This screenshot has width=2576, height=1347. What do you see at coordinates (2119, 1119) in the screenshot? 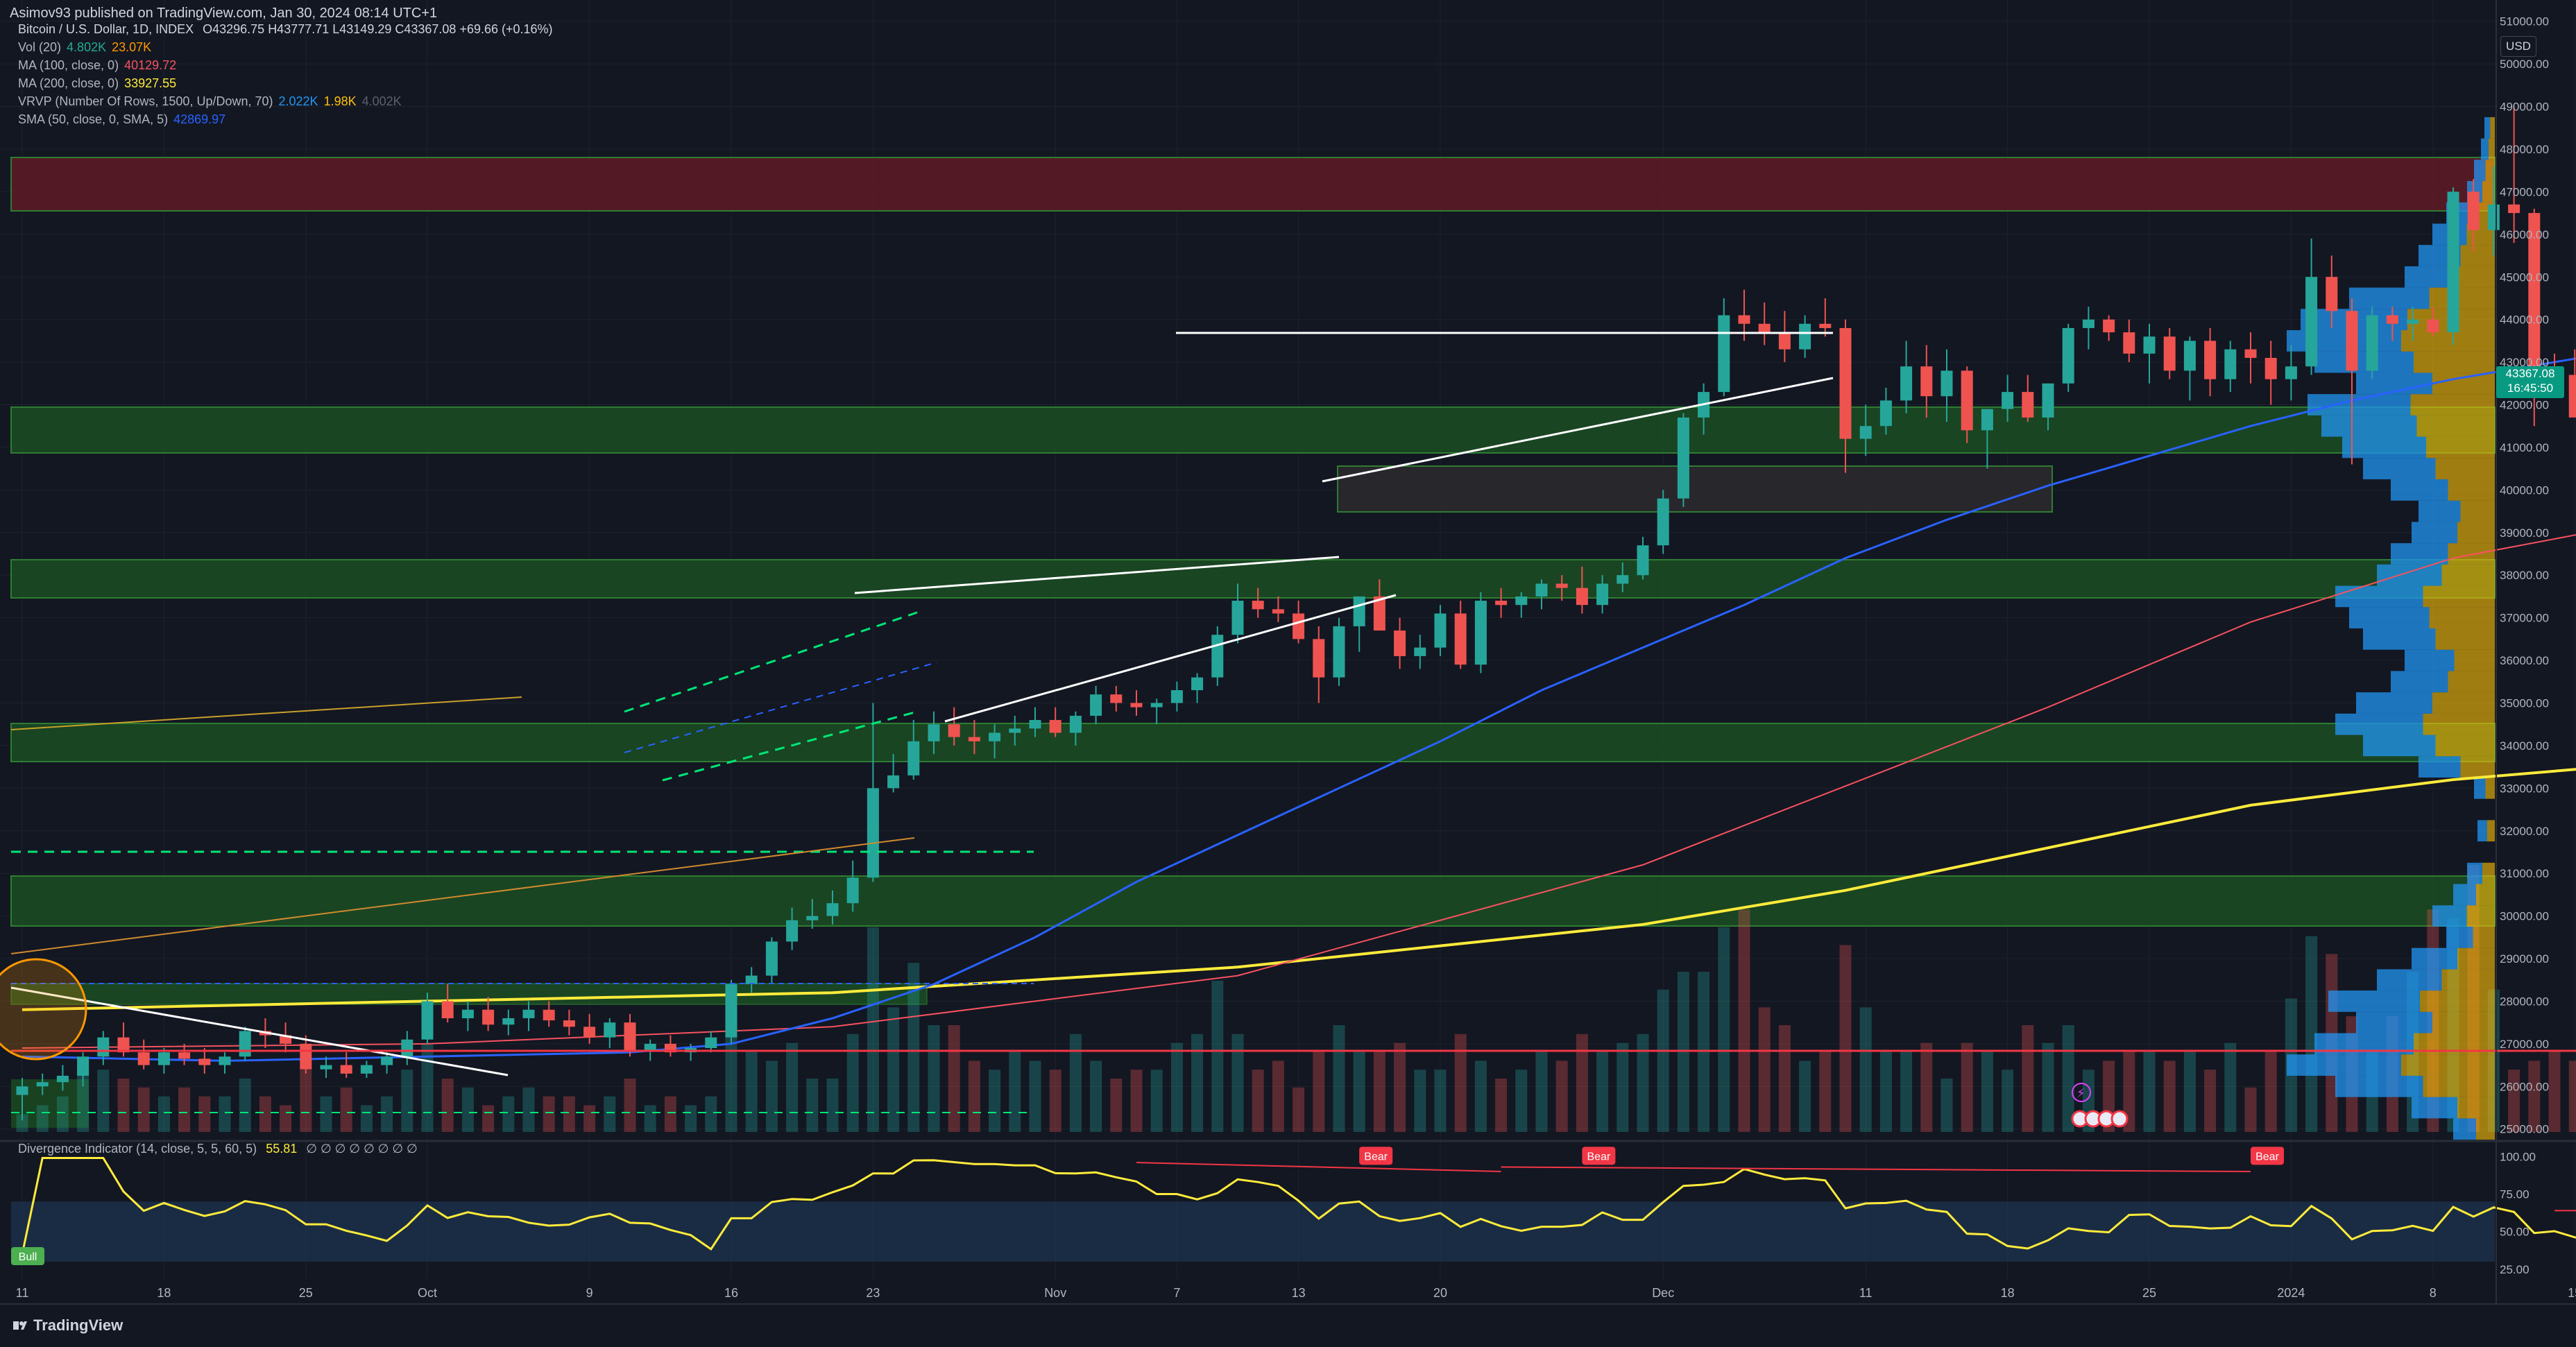
I see `us-flag-icon` at bounding box center [2119, 1119].